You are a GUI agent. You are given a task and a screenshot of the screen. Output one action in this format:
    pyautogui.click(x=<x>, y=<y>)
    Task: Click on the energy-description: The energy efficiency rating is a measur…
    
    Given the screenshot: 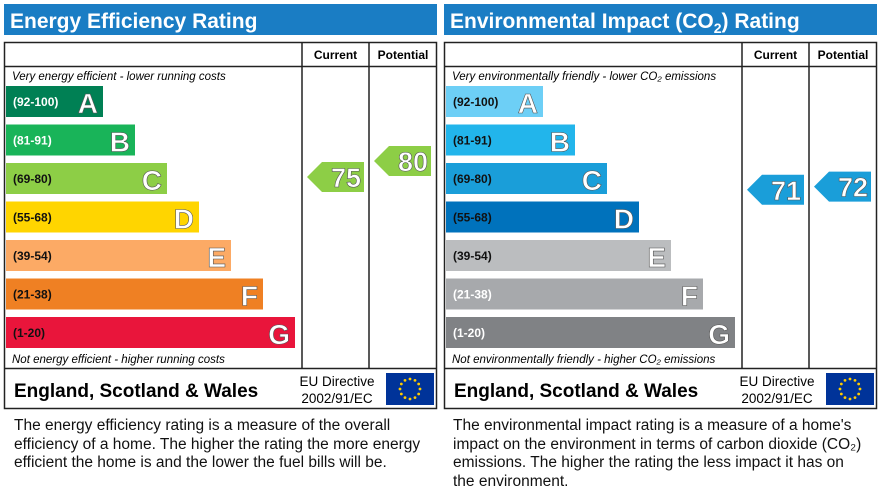 What is the action you would take?
    pyautogui.click(x=217, y=444)
    